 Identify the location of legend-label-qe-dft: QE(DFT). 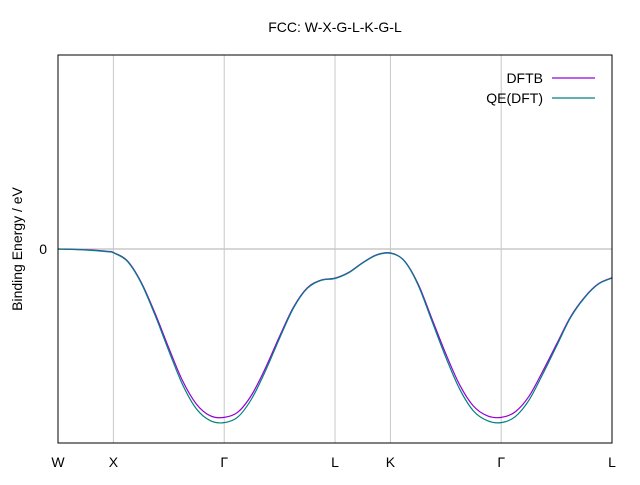
(514, 98).